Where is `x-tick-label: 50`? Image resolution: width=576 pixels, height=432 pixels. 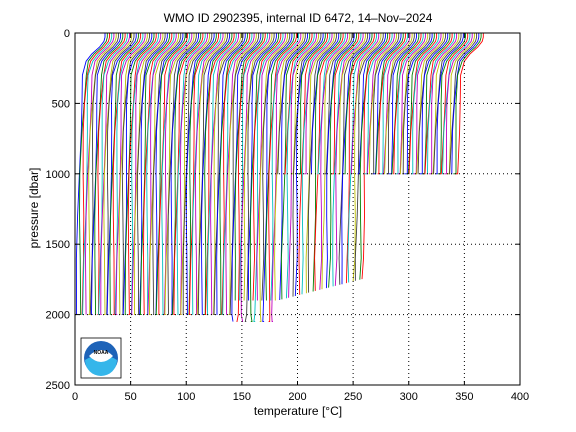
x-tick-label: 50 is located at coordinates (131, 397).